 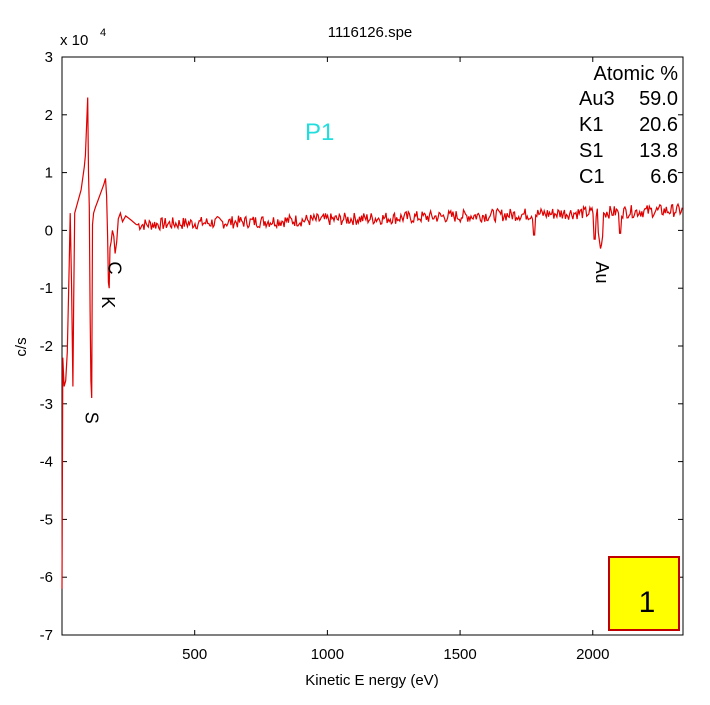 I want to click on table-row-element: Au3, so click(x=597, y=99).